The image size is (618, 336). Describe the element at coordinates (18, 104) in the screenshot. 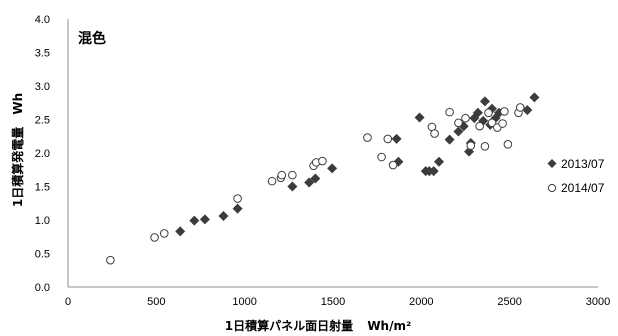

I see `y-axis-unit: Wh` at that location.